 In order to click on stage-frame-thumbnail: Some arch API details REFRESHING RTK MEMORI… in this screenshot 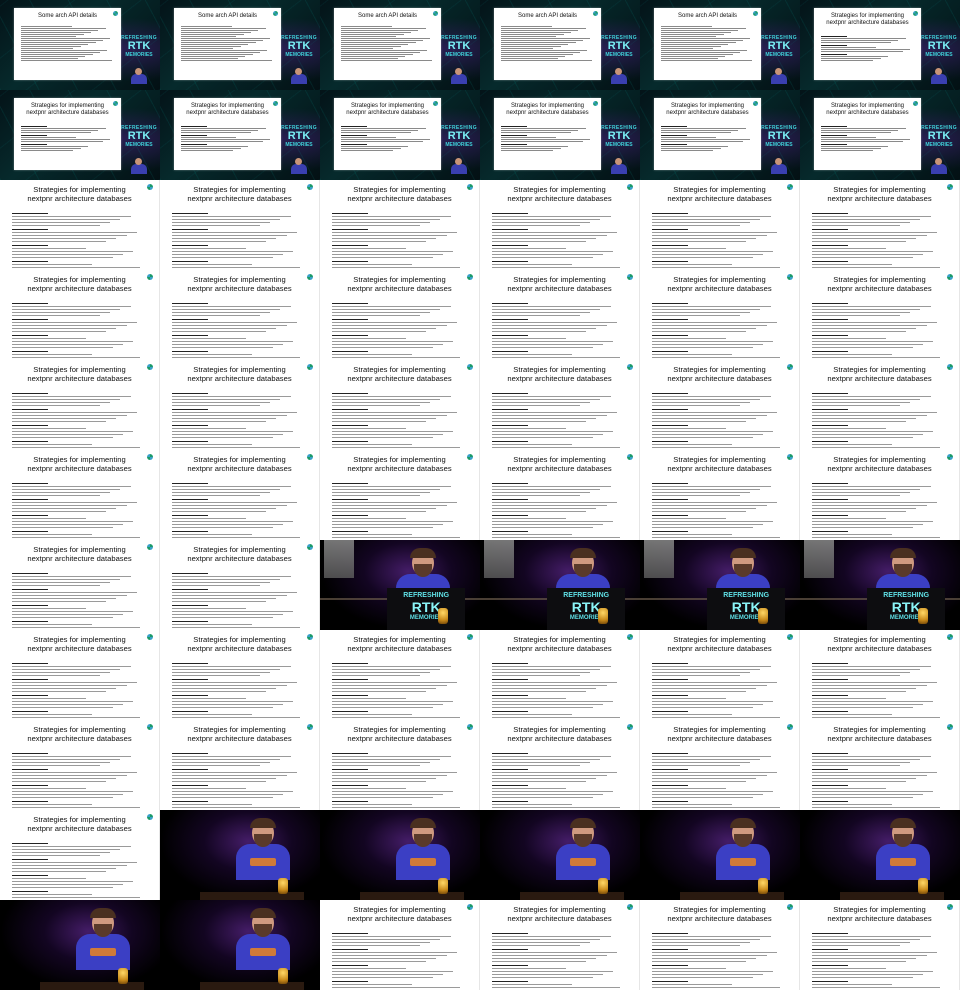, I will do `click(80, 45)`.